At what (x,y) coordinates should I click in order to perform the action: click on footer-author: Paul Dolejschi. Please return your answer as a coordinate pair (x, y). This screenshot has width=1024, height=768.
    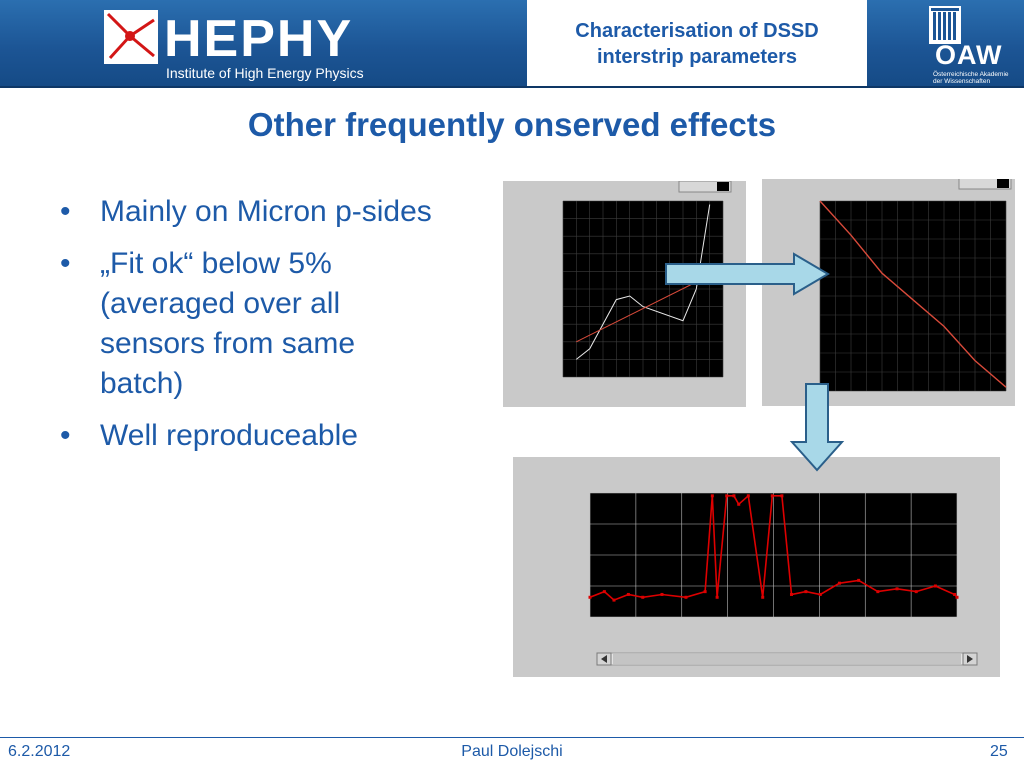
    Looking at the image, I should click on (512, 751).